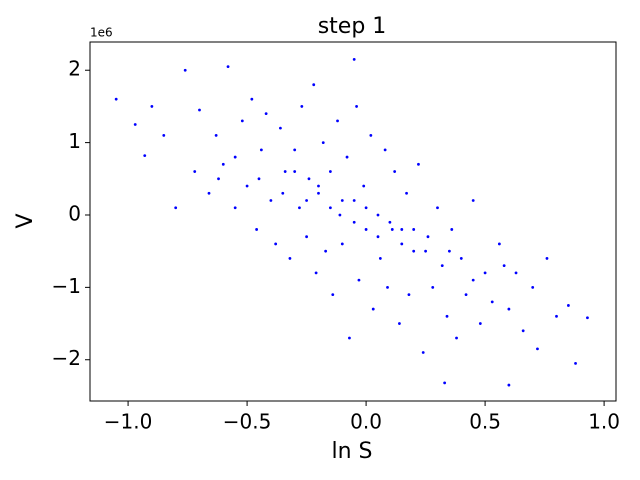  I want to click on y-offset-label: 1e6, so click(101, 33).